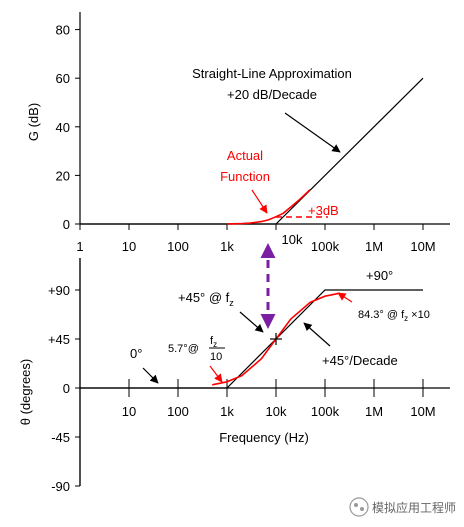  Describe the element at coordinates (272, 73) in the screenshot. I see `approx-label-line1: Straight-Line Approximation` at that location.